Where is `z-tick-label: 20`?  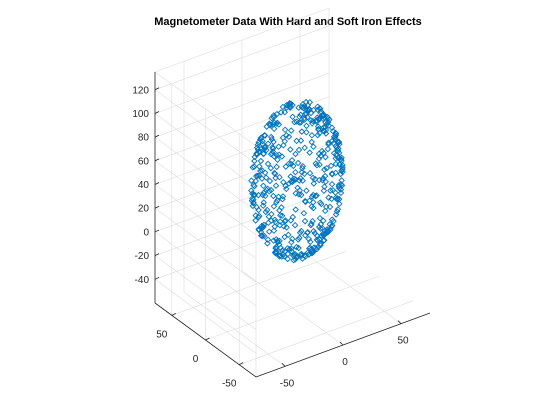 z-tick-label: 20 is located at coordinates (144, 209).